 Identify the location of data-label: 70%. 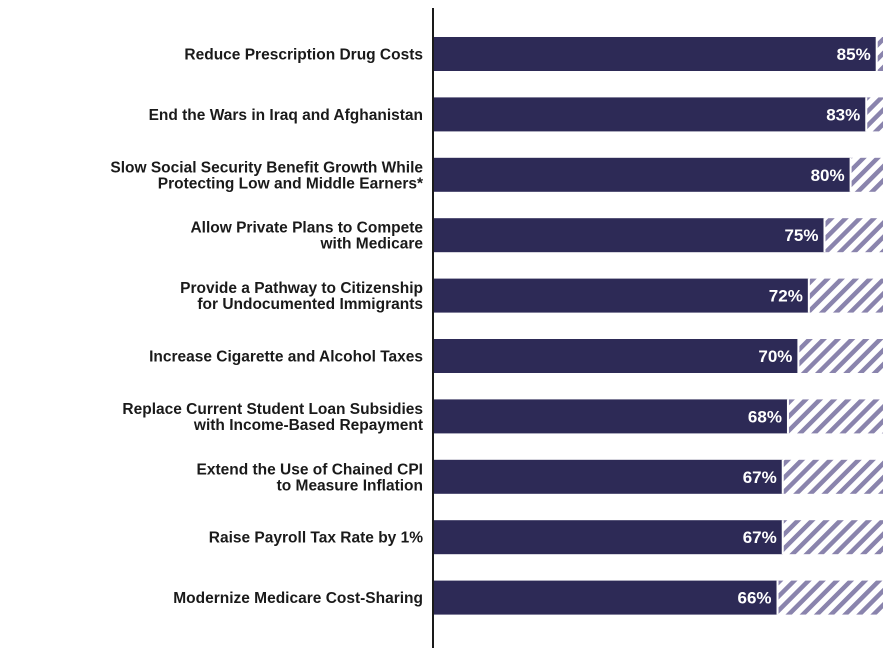
(775, 356).